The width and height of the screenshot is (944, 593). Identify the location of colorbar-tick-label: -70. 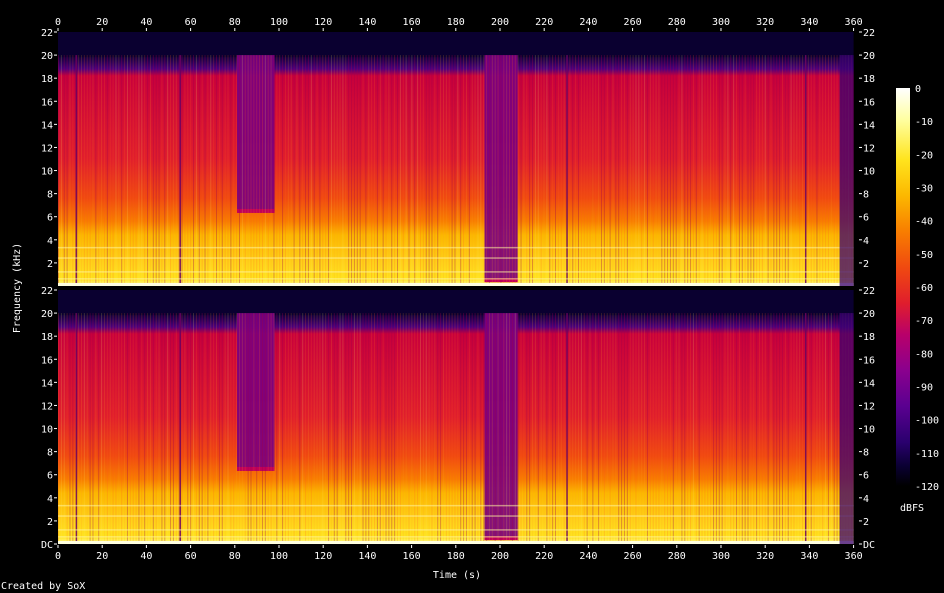
(924, 321).